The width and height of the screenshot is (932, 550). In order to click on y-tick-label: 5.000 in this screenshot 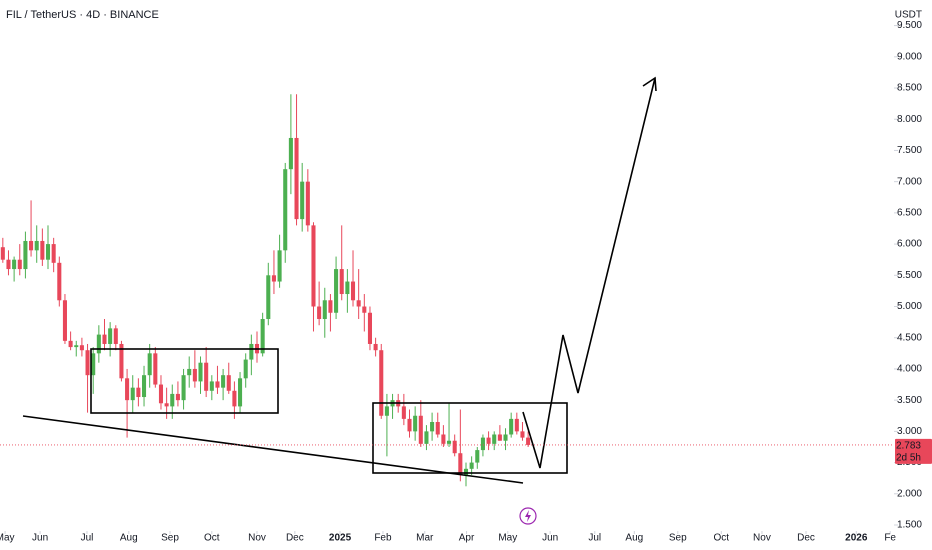, I will do `click(909, 306)`.